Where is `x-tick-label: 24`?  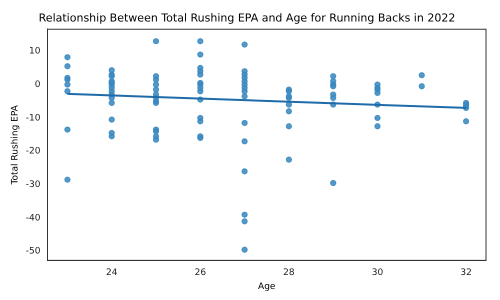 x-tick-label: 24 is located at coordinates (112, 273).